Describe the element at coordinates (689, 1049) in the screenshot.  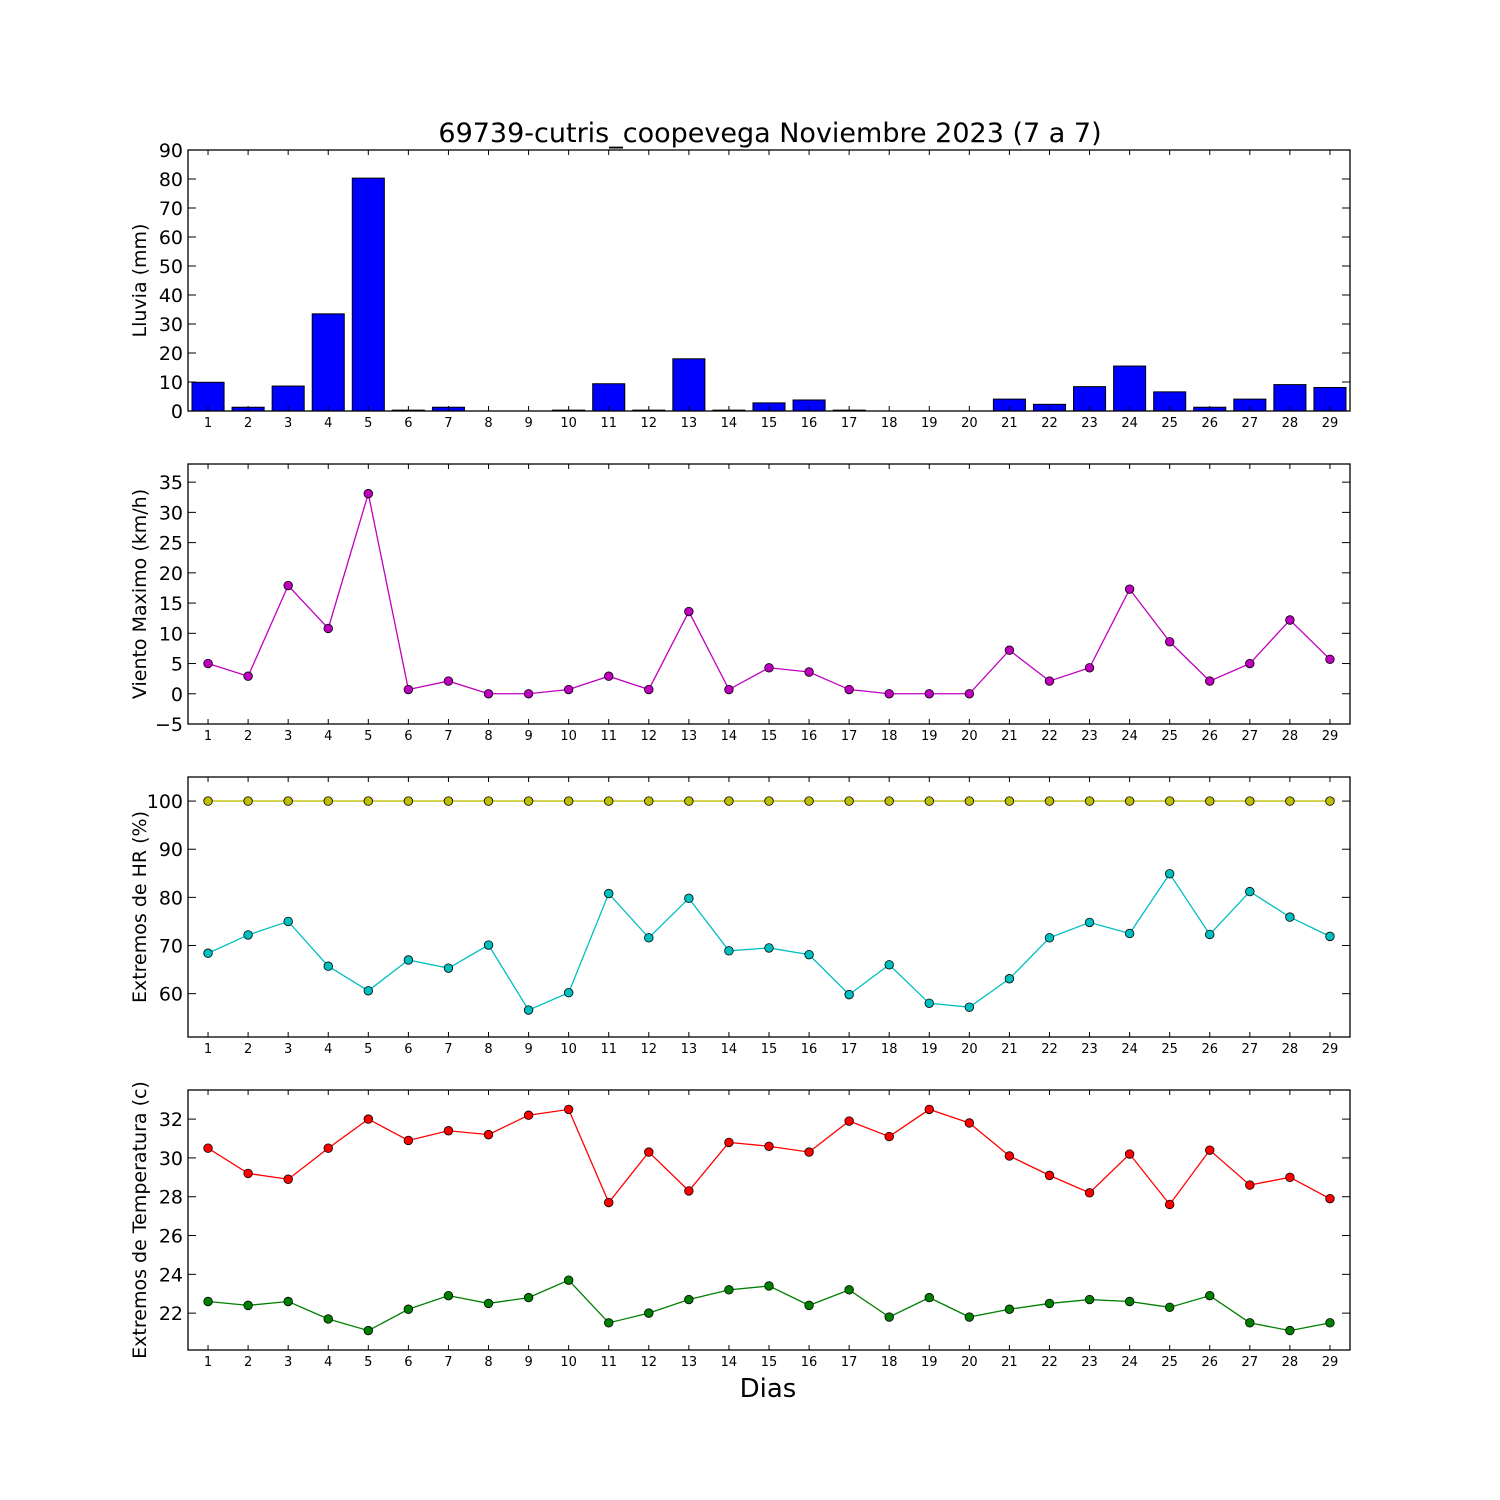
I see `x-tick-label: 13` at that location.